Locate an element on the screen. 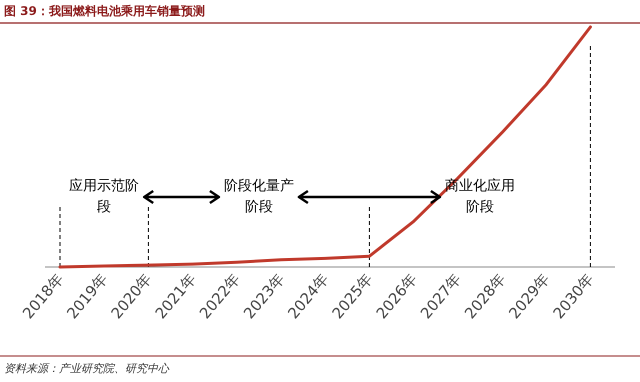 The height and width of the screenshot is (382, 640). annotation: 阶段化量产阶段 is located at coordinates (259, 196).